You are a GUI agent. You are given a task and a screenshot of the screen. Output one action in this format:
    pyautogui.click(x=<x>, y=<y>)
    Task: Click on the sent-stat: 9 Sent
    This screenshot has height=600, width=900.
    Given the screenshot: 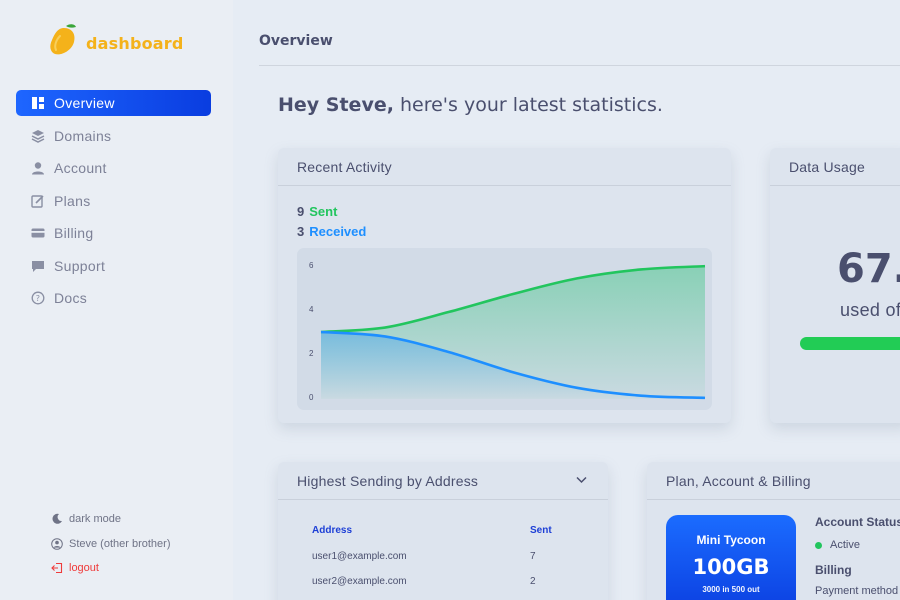 What is the action you would take?
    pyautogui.click(x=331, y=212)
    